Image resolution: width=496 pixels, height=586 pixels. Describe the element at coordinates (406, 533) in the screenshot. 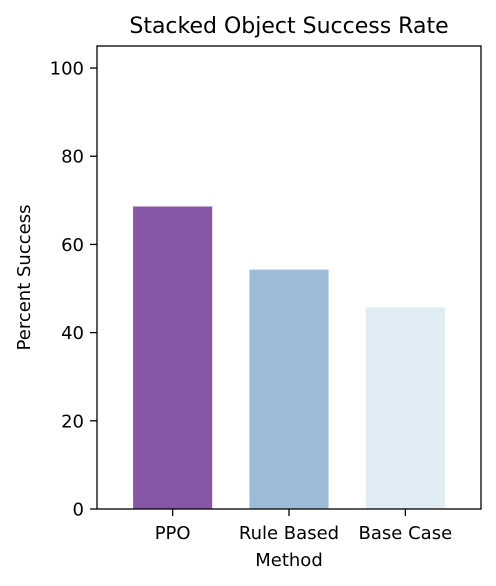

I see `x-tick-label: Base Case` at that location.